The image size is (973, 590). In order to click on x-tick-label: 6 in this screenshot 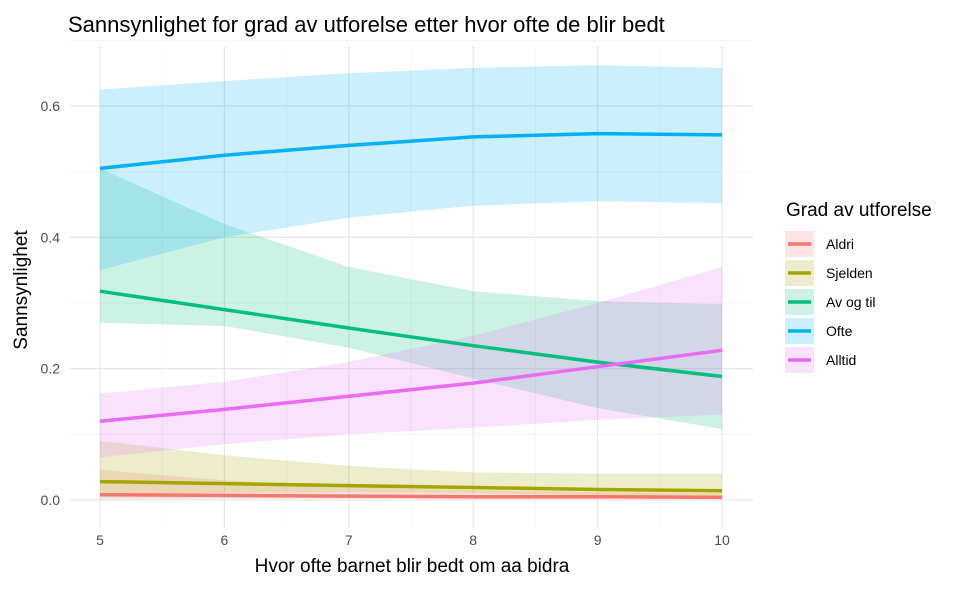, I will do `click(225, 540)`.